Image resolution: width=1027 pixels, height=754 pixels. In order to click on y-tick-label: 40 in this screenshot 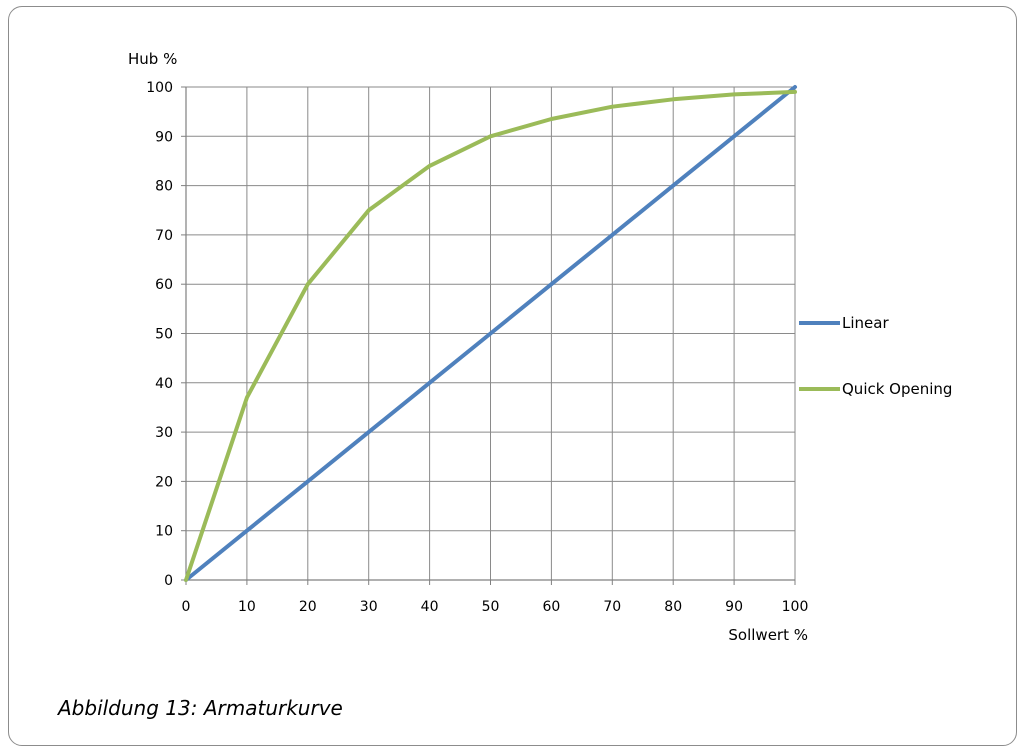, I will do `click(164, 384)`.